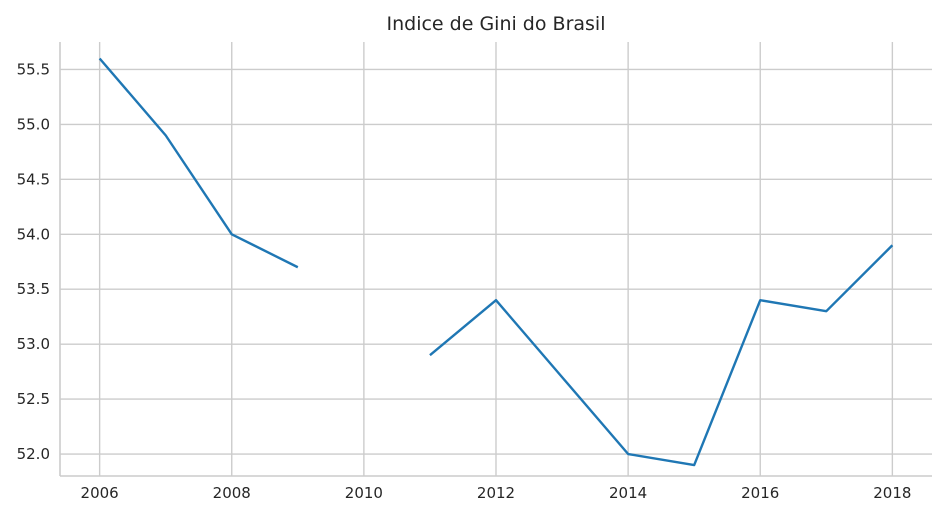 The height and width of the screenshot is (516, 945). Describe the element at coordinates (33, 179) in the screenshot. I see `y-tick-label: 54.5` at that location.